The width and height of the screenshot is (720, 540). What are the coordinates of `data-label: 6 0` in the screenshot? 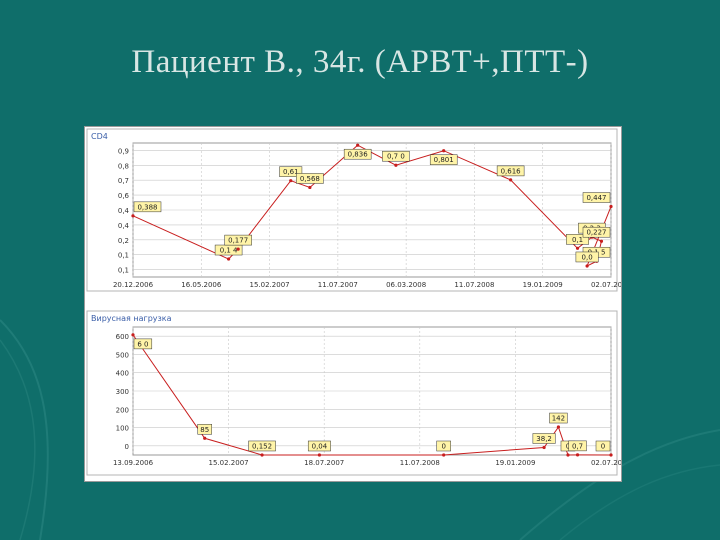 It's located at (142, 344).